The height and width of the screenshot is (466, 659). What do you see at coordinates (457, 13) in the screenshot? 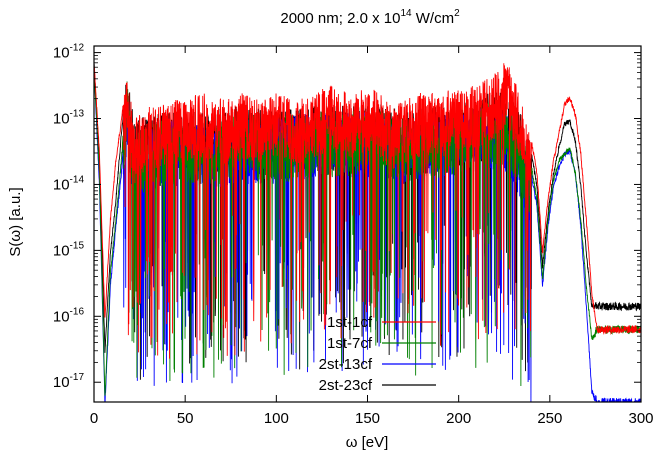
I see `chart-title-unit-exponent: 2` at bounding box center [457, 13].